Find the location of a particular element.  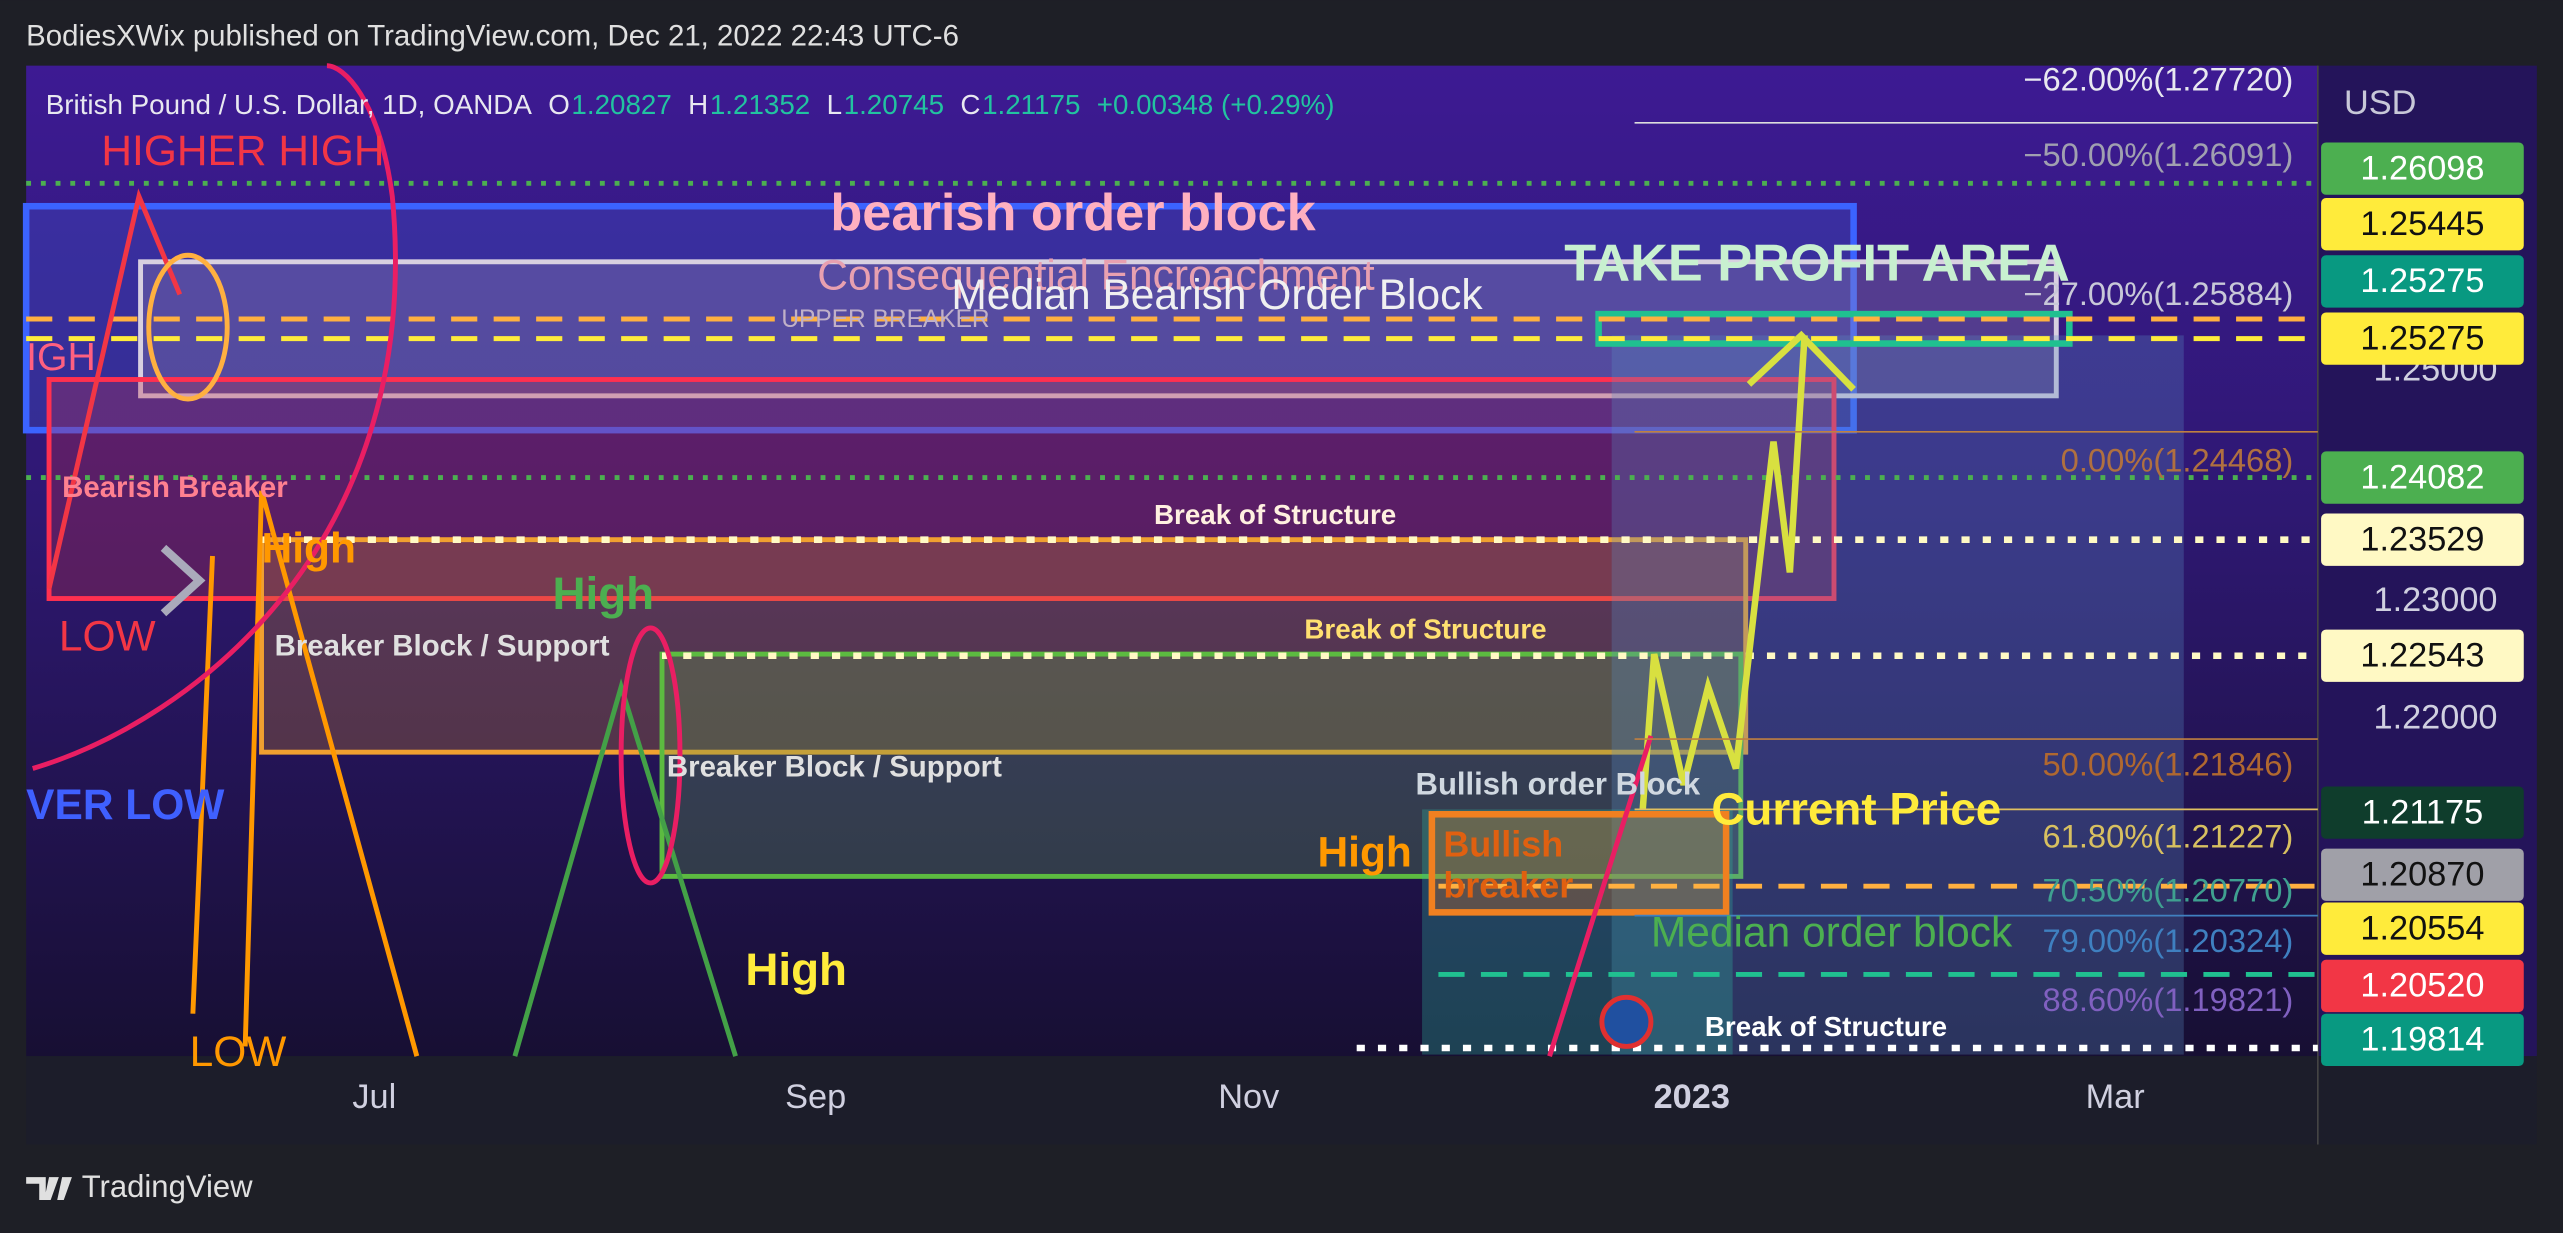

time-label: 2023 is located at coordinates (1692, 1097).